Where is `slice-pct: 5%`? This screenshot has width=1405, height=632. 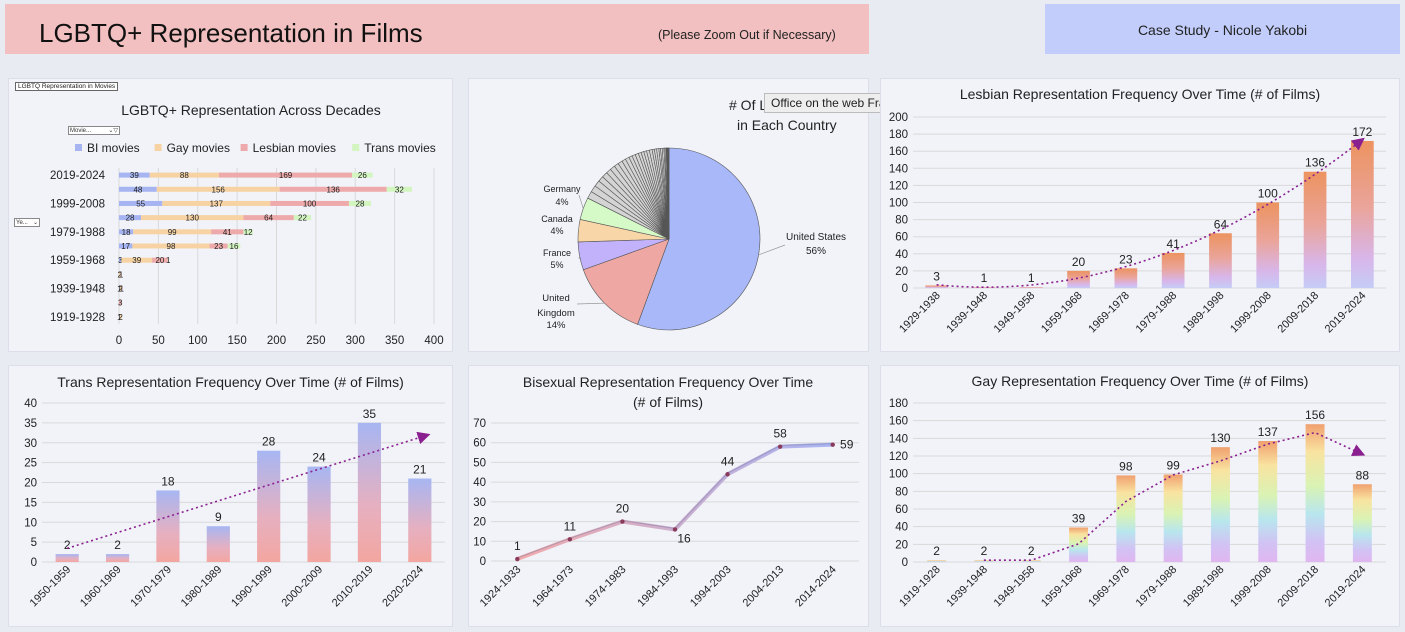 slice-pct: 5% is located at coordinates (556, 265).